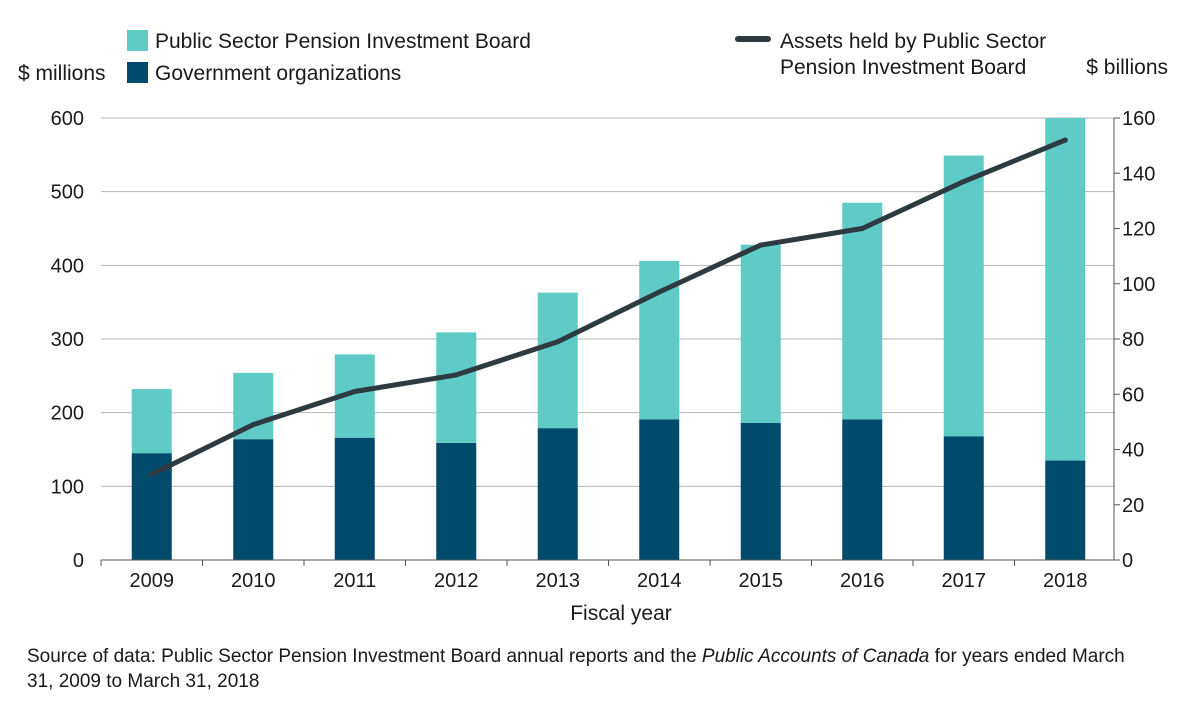  What do you see at coordinates (1065, 581) in the screenshot?
I see `x-tick-label: 2018` at bounding box center [1065, 581].